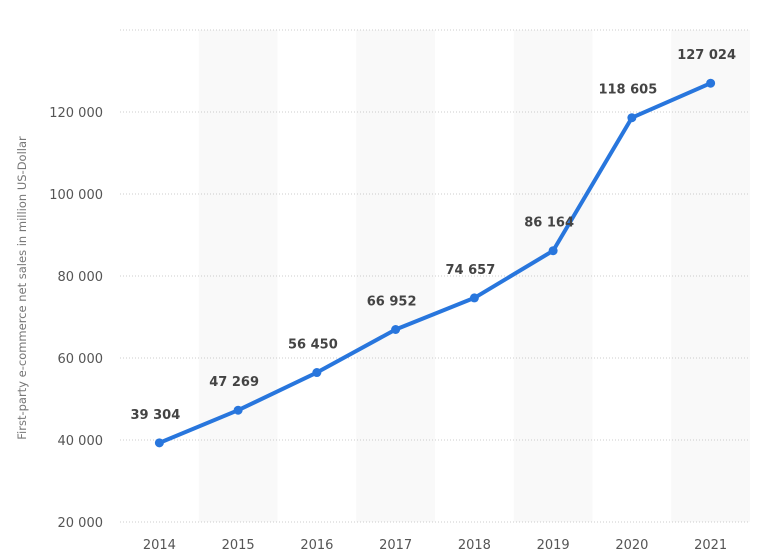 This screenshot has width=761, height=558. I want to click on y-tick-label: 100 000, so click(76, 195).